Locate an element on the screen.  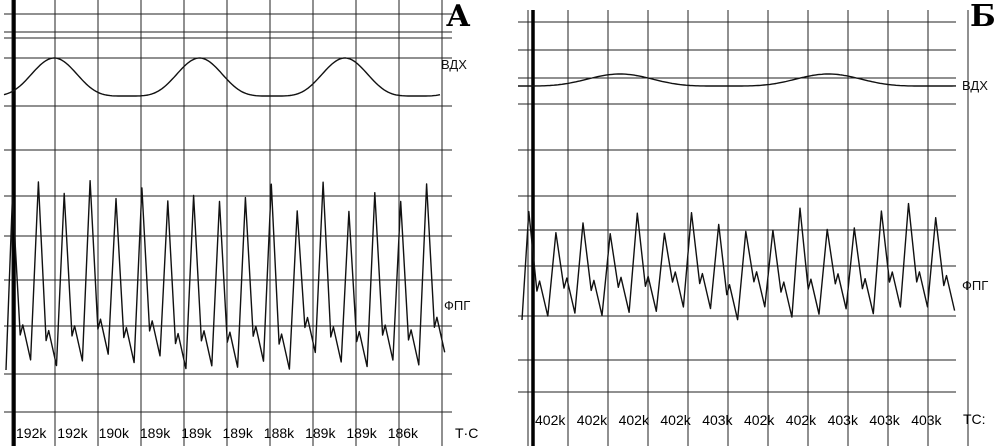
panel-b-letter: Б is located at coordinates (983, 17).